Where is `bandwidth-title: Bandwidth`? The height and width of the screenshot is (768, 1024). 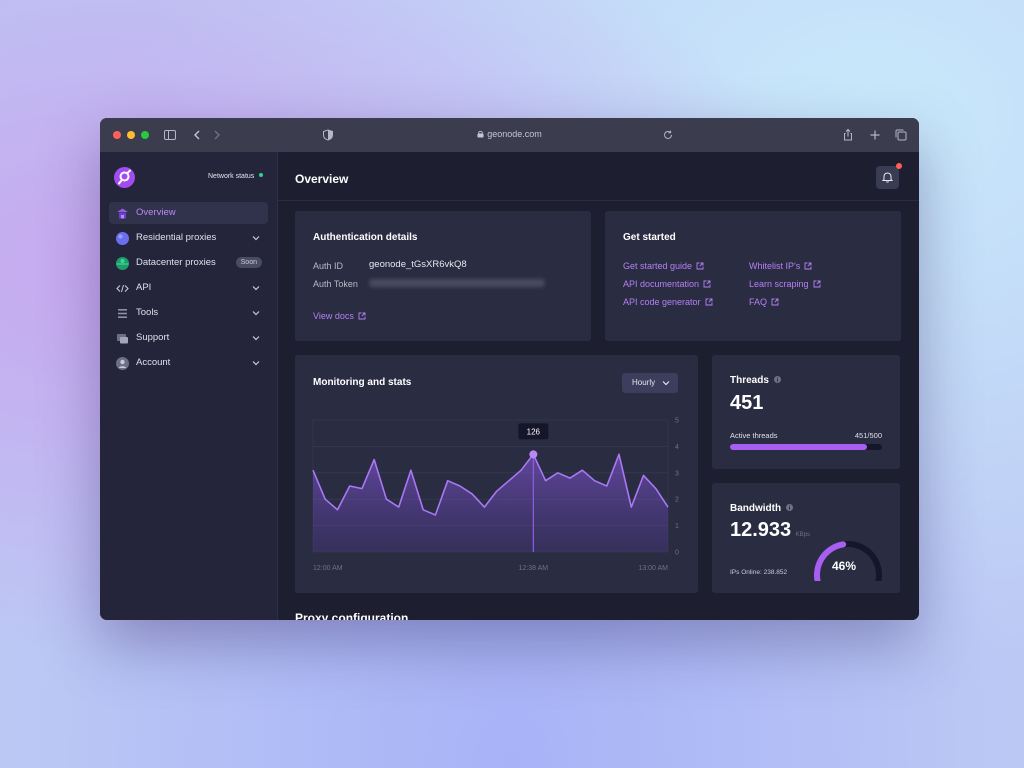 bandwidth-title: Bandwidth is located at coordinates (756, 508).